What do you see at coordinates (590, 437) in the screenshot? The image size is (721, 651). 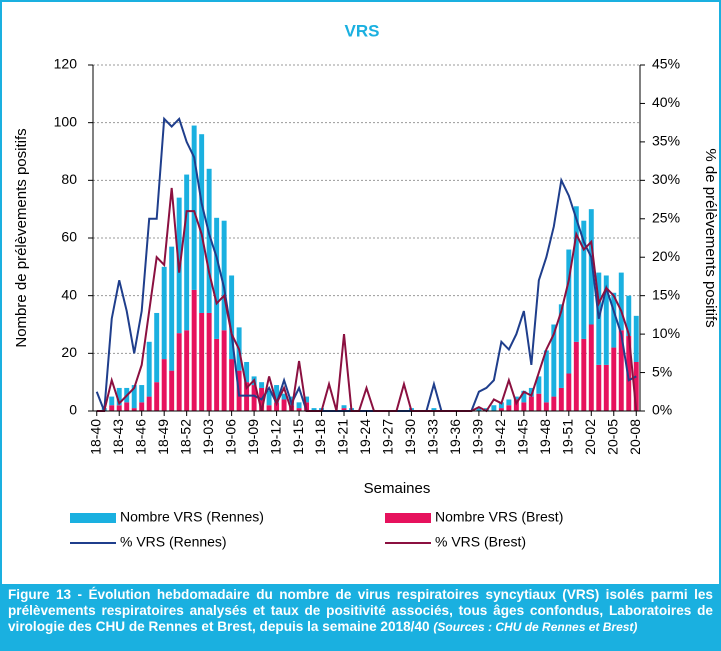 I see `x-tick-label: 20-02` at bounding box center [590, 437].